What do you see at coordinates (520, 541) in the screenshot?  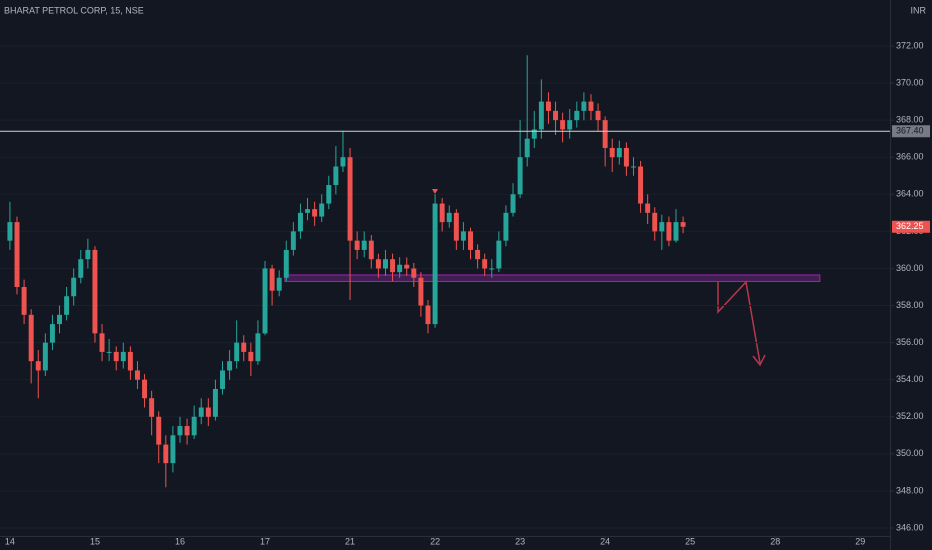 I see `x-tick-label: 23` at bounding box center [520, 541].